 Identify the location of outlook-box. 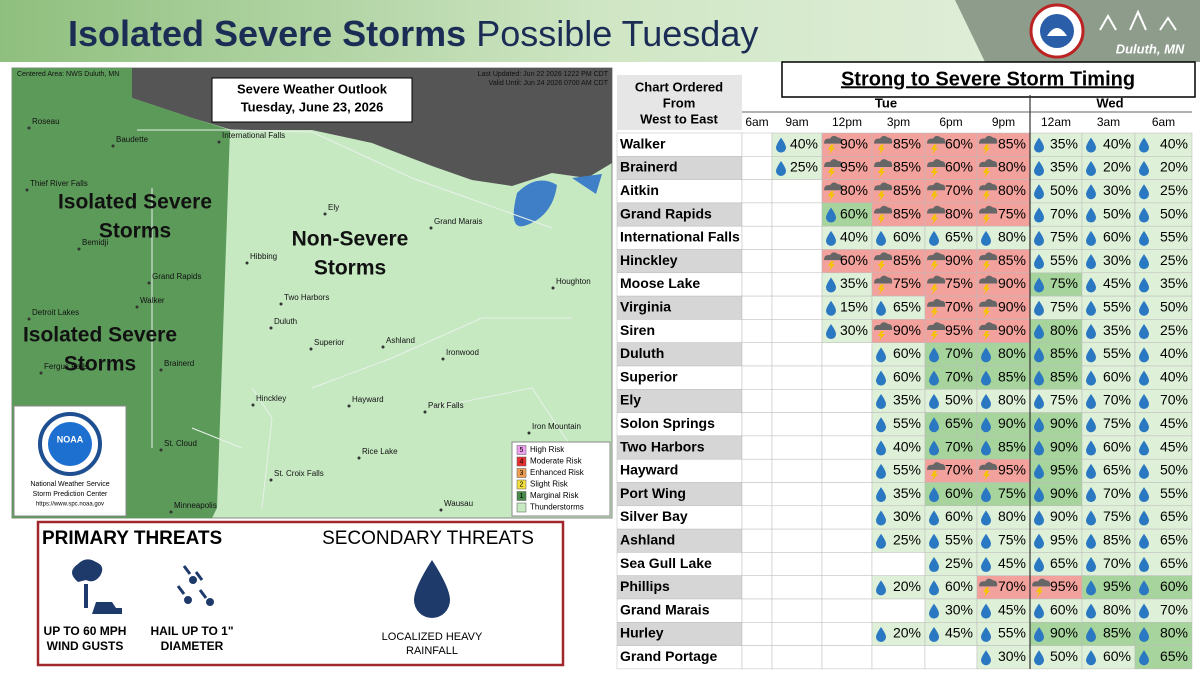
(312, 100).